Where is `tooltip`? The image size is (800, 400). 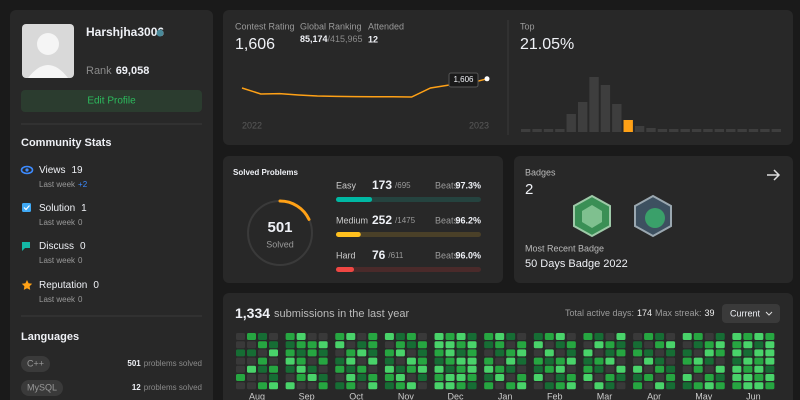 tooltip is located at coordinates (463, 80).